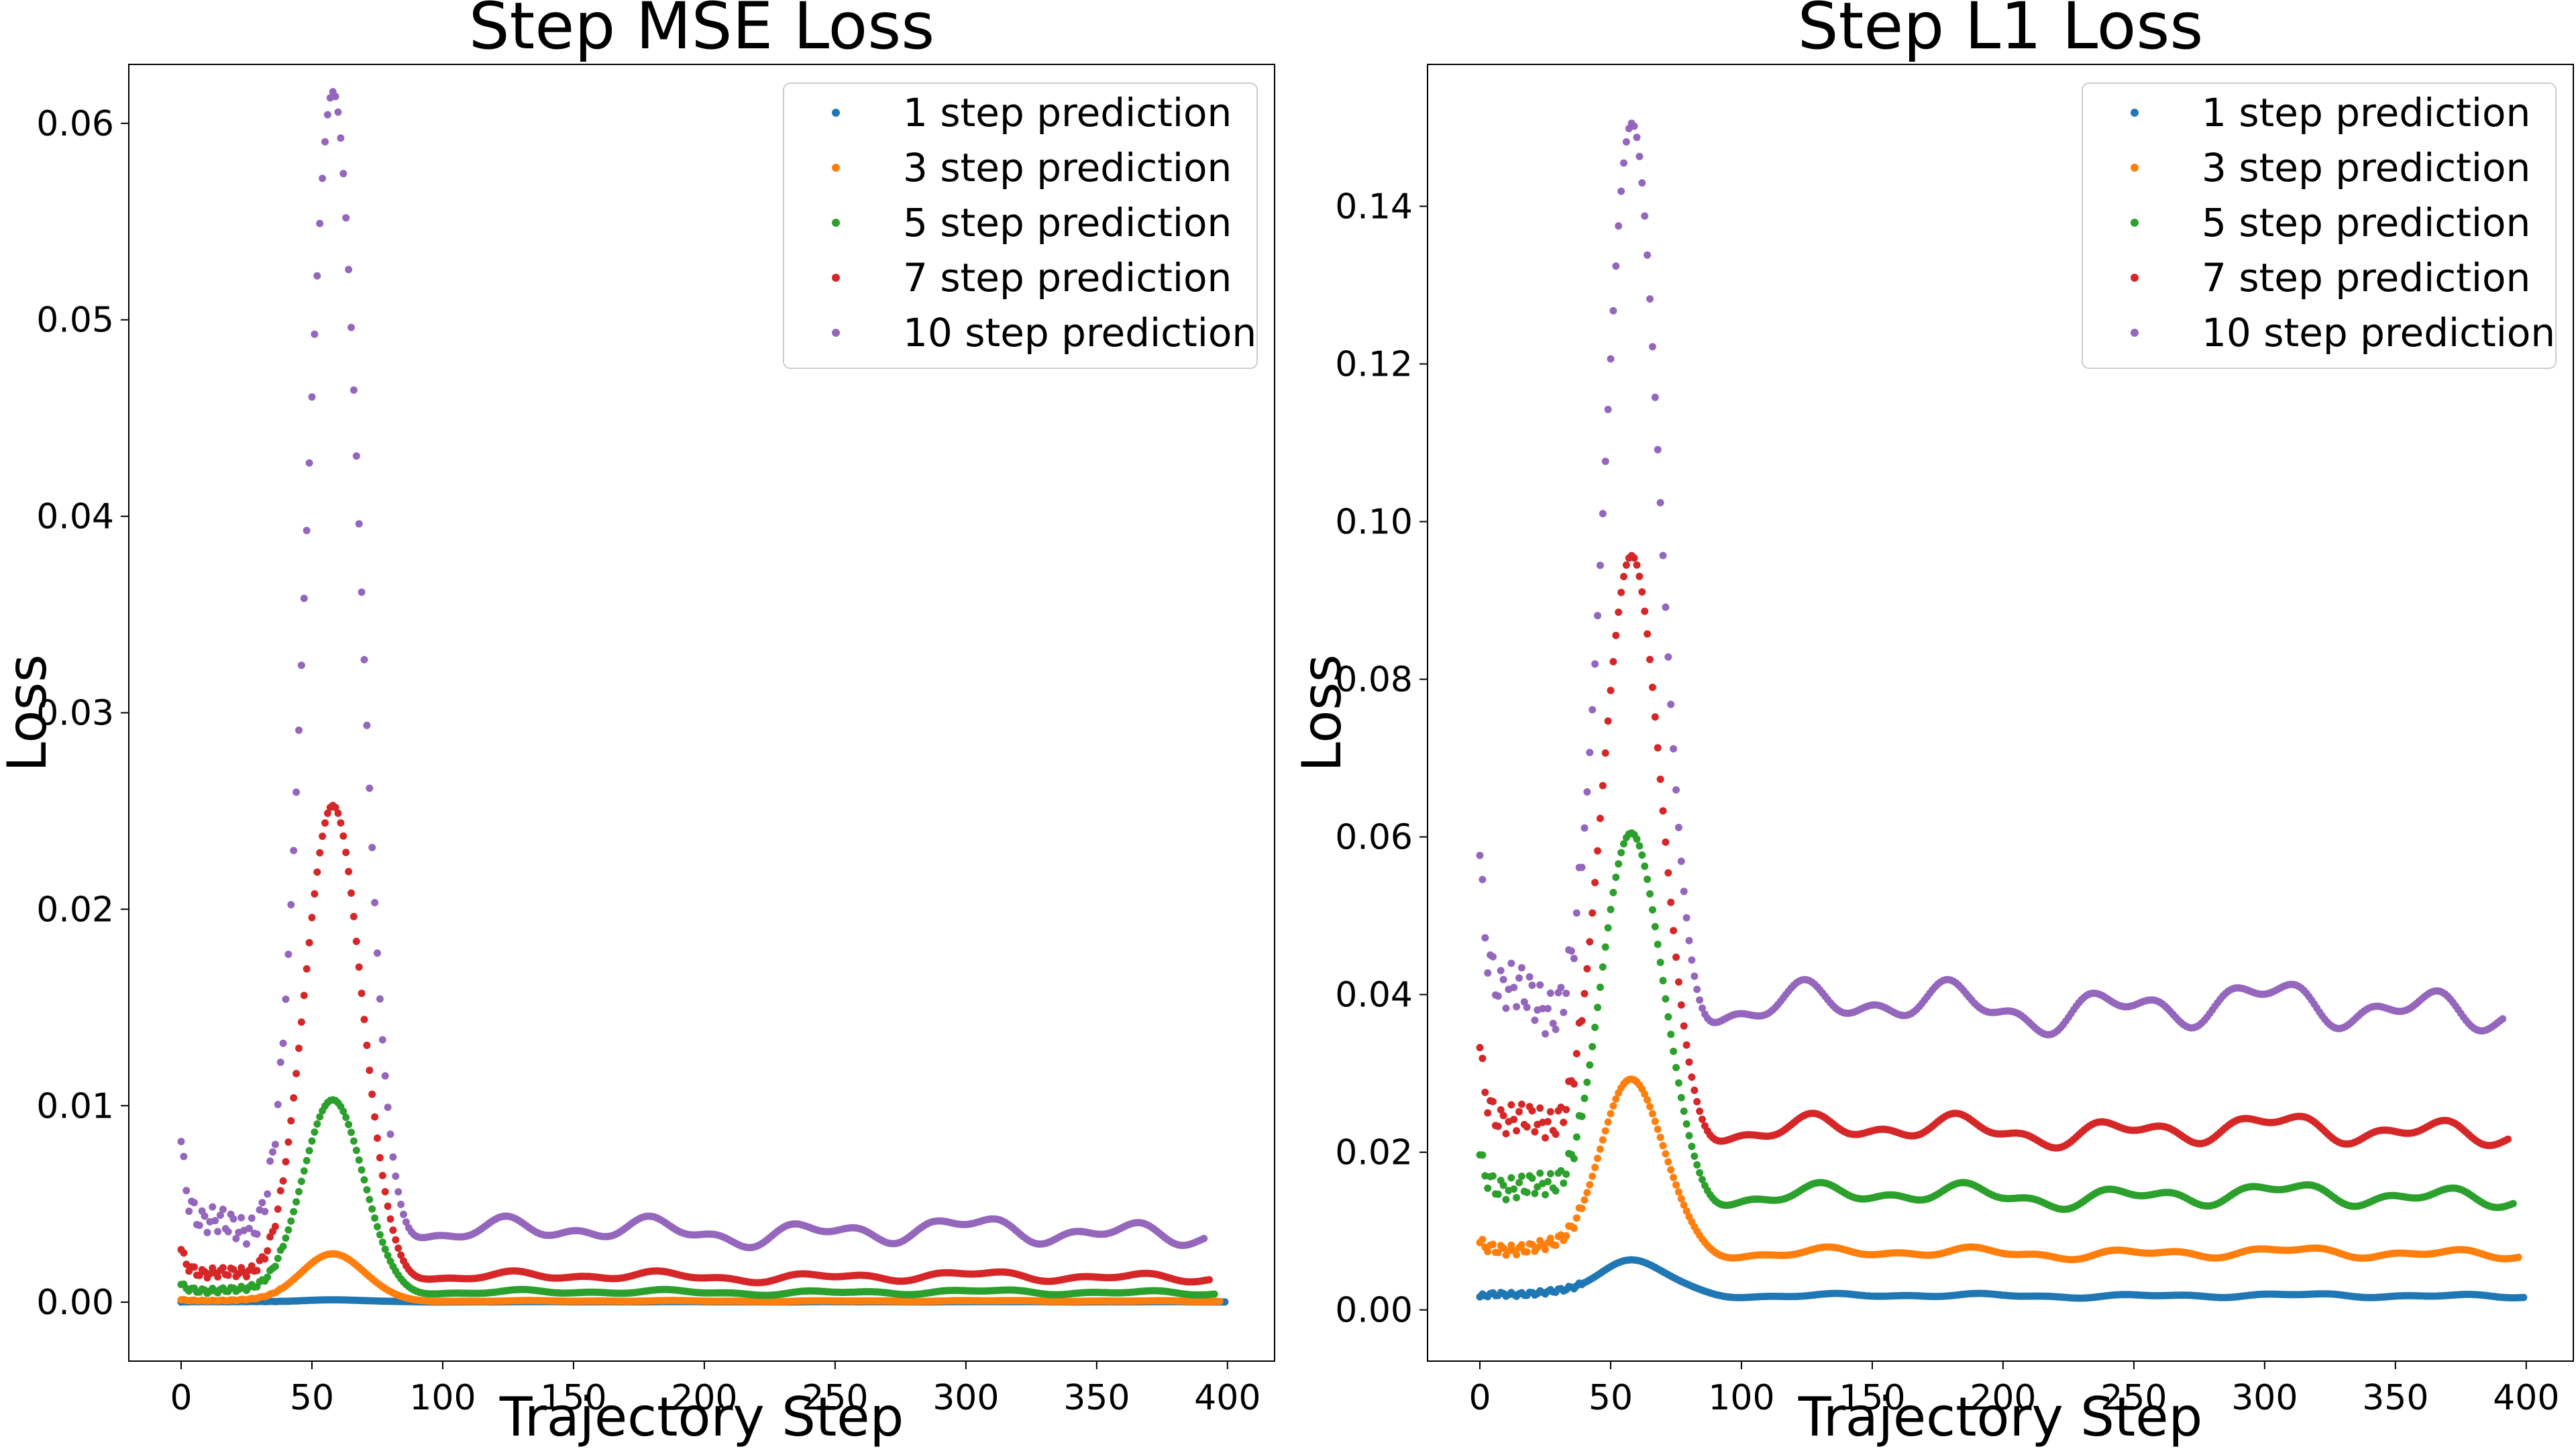  I want to click on legend-entry: 3 step prediction, so click(2330, 168).